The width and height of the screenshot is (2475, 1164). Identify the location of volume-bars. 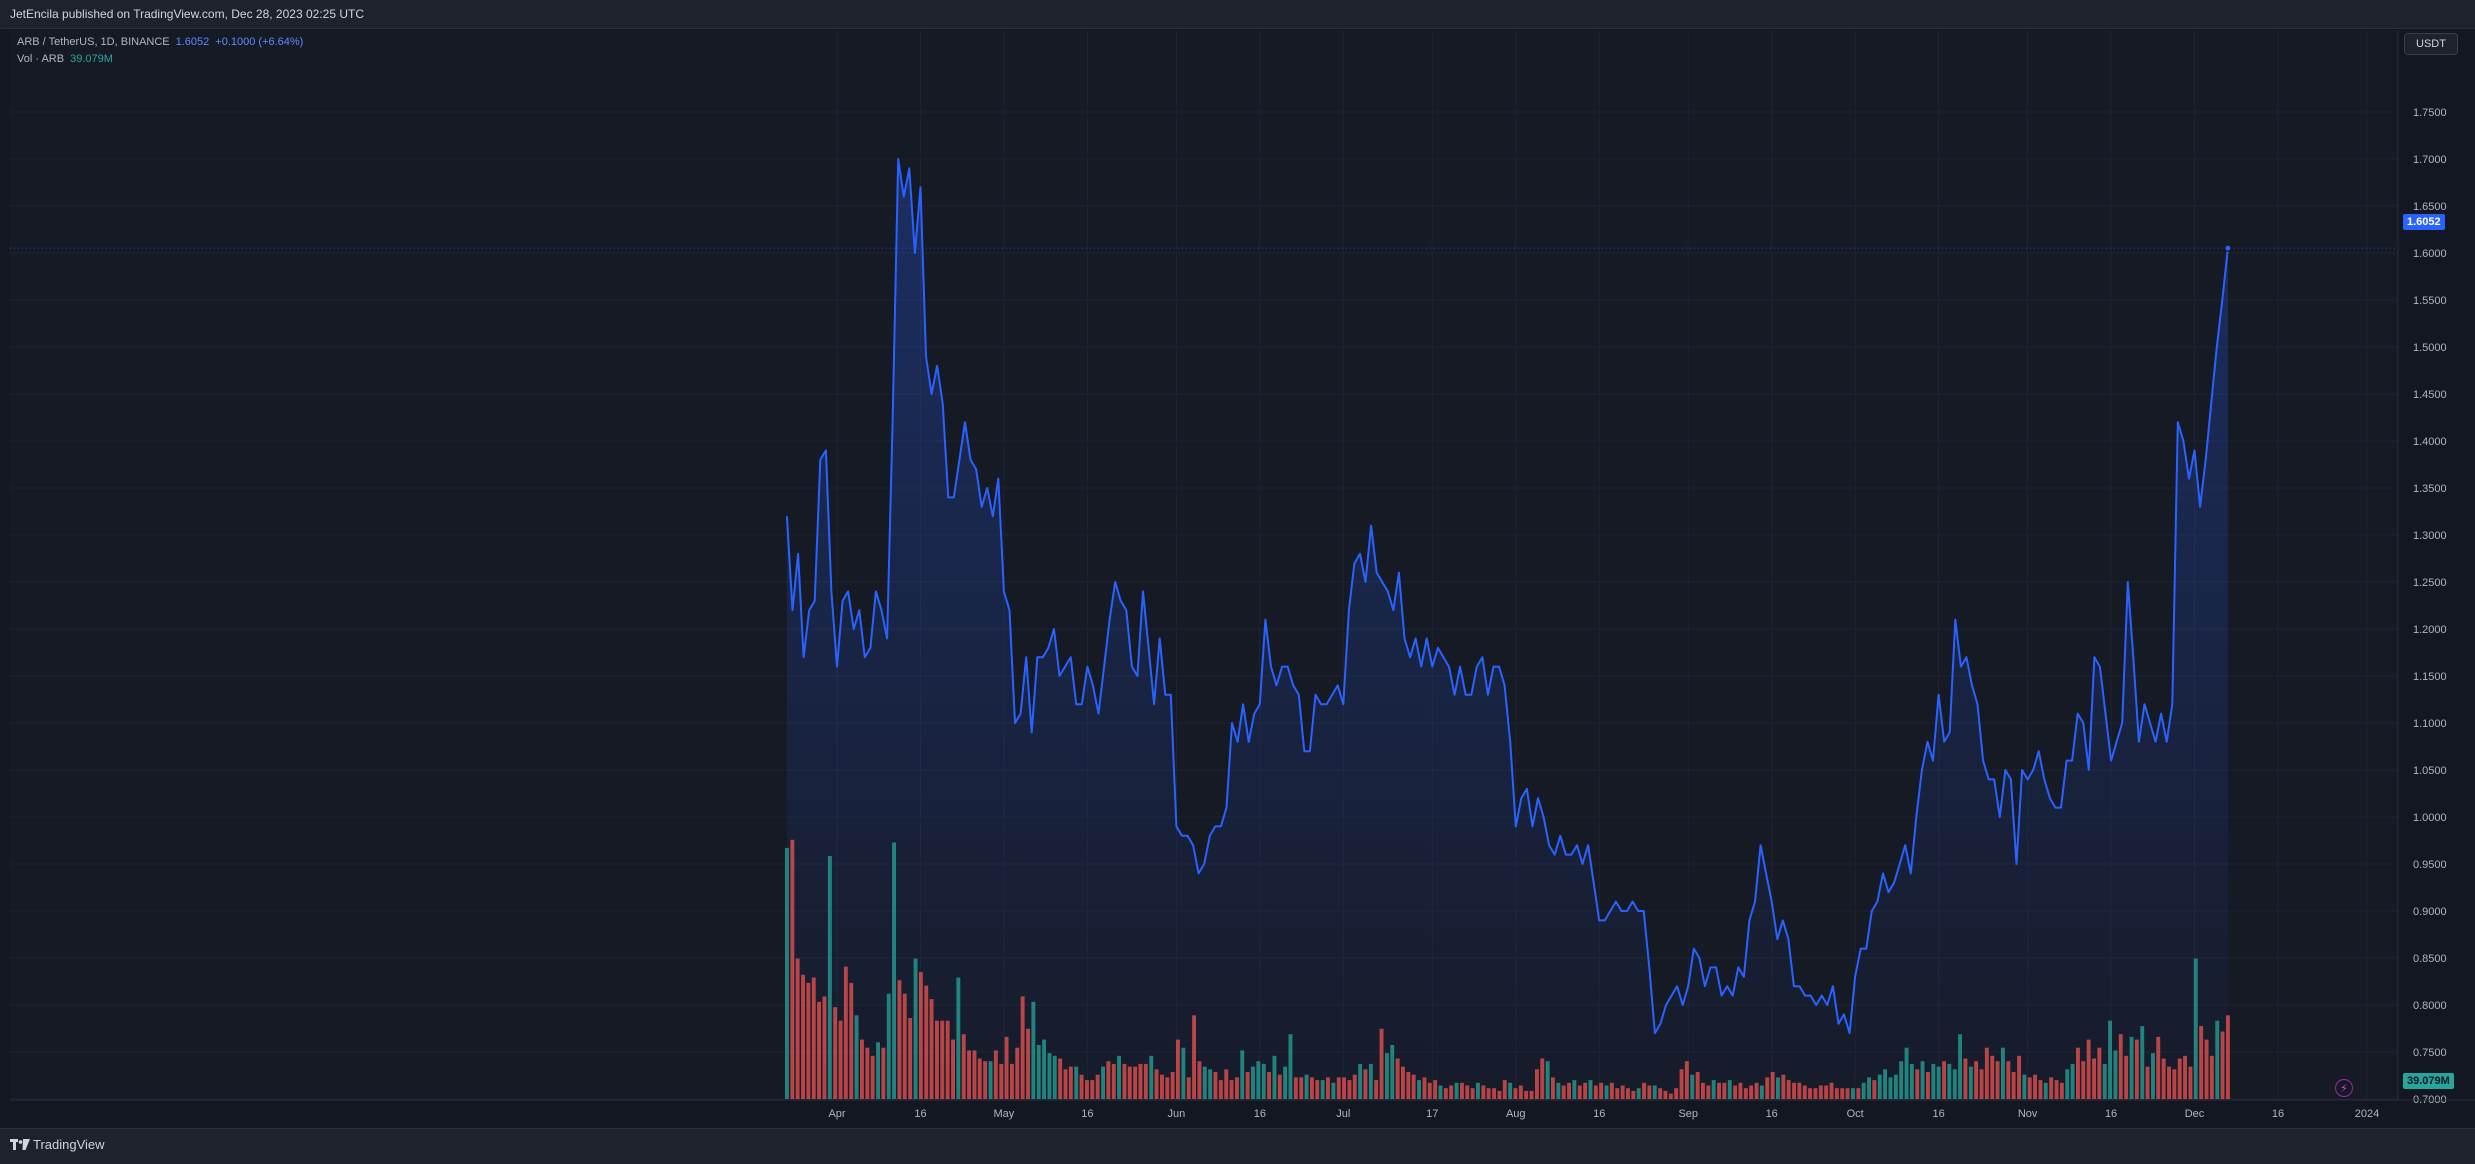
(1507, 969).